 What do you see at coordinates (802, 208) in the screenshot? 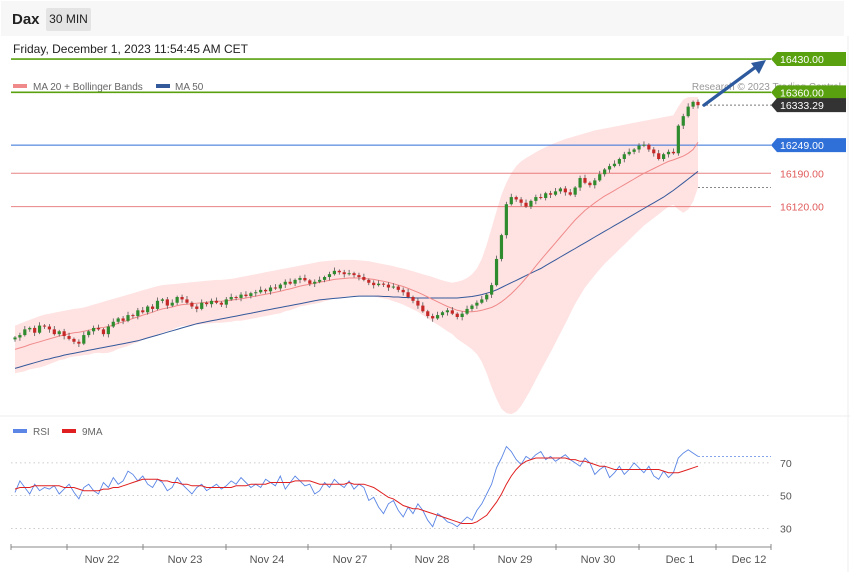
I see `level-label-text: 16120.00` at bounding box center [802, 208].